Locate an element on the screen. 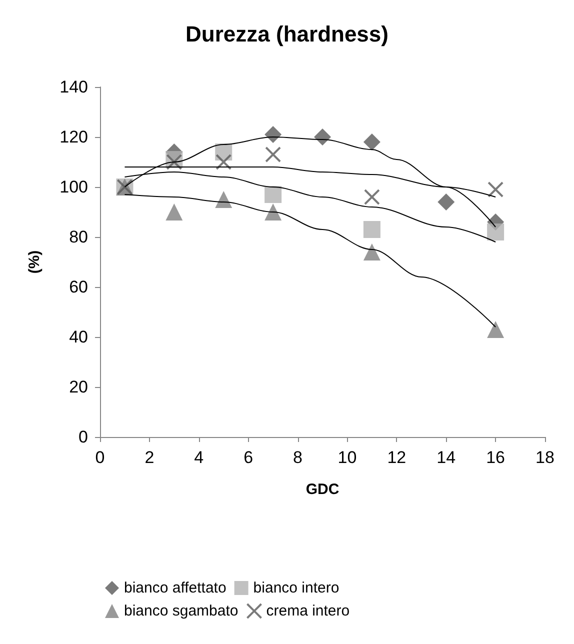 The image size is (574, 644). y-tick-label: 60 is located at coordinates (78, 287).